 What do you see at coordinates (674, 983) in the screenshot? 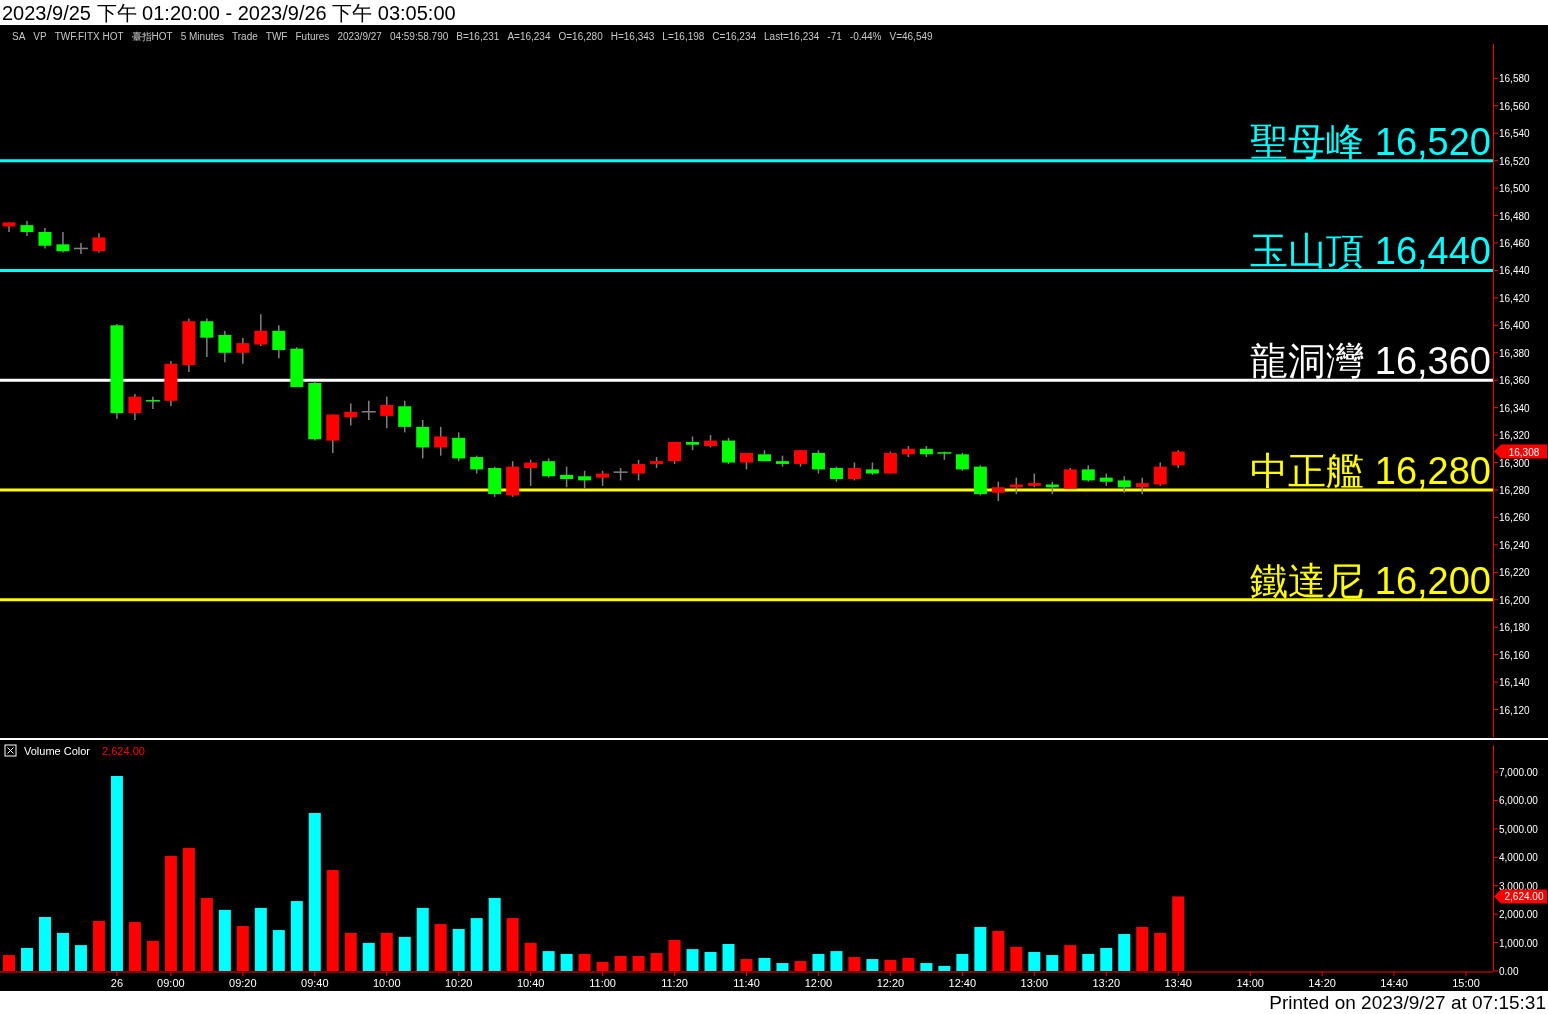
I see `x-tick-label: 11:20` at bounding box center [674, 983].